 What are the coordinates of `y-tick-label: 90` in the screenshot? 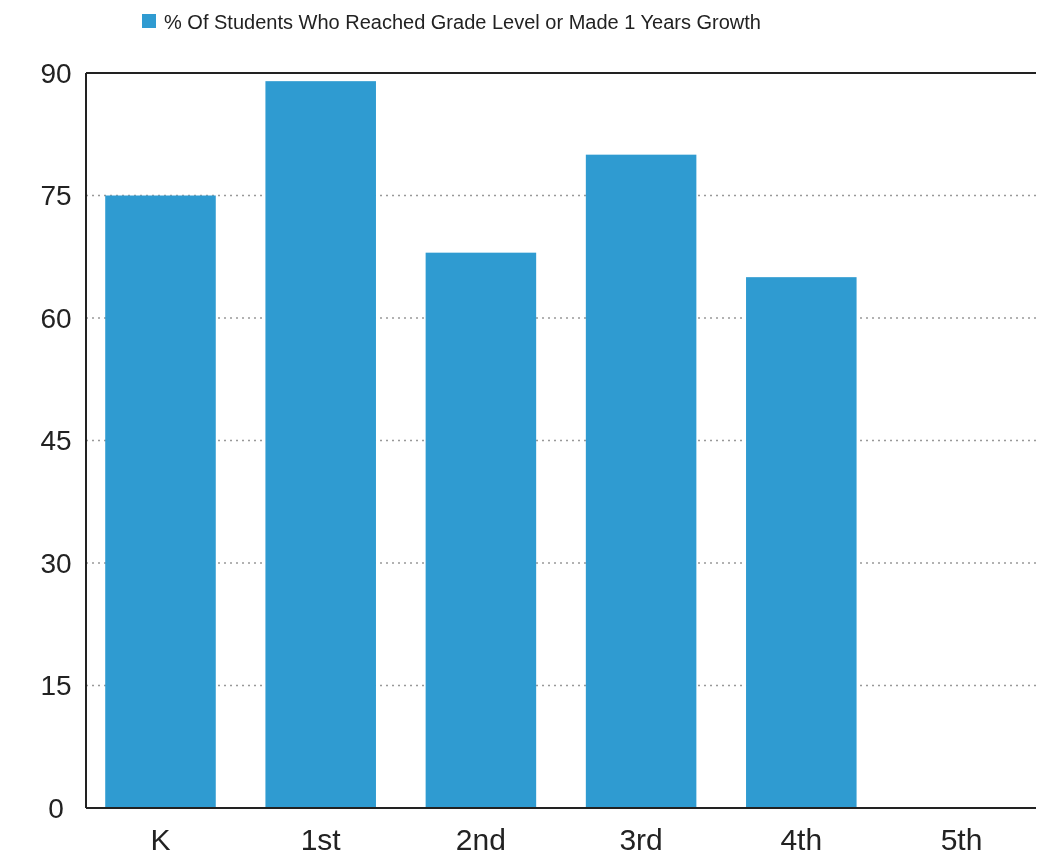 It's located at (56, 73).